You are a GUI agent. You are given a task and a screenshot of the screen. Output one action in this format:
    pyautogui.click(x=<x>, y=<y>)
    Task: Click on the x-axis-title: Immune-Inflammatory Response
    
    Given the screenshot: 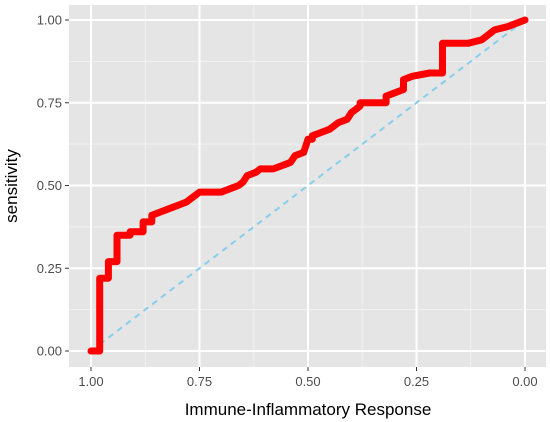 What is the action you would take?
    pyautogui.click(x=308, y=409)
    